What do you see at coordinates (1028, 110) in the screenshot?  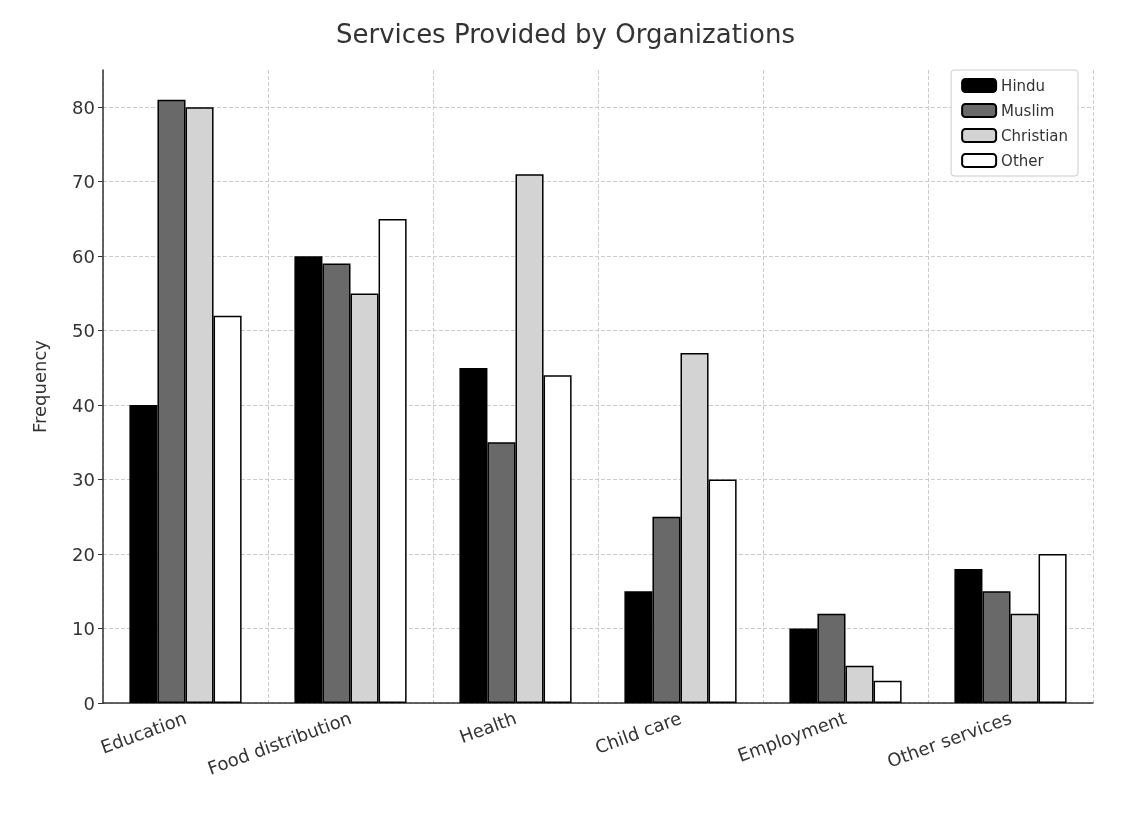 I see `legend-label: Muslim` at bounding box center [1028, 110].